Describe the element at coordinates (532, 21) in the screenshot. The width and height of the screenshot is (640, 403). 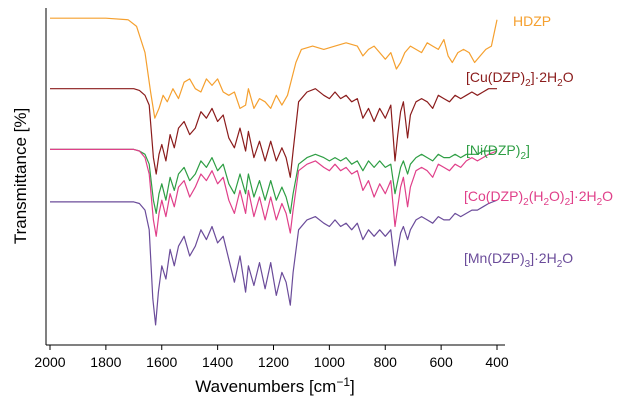
I see `series-label-hdzp: HDZP` at that location.